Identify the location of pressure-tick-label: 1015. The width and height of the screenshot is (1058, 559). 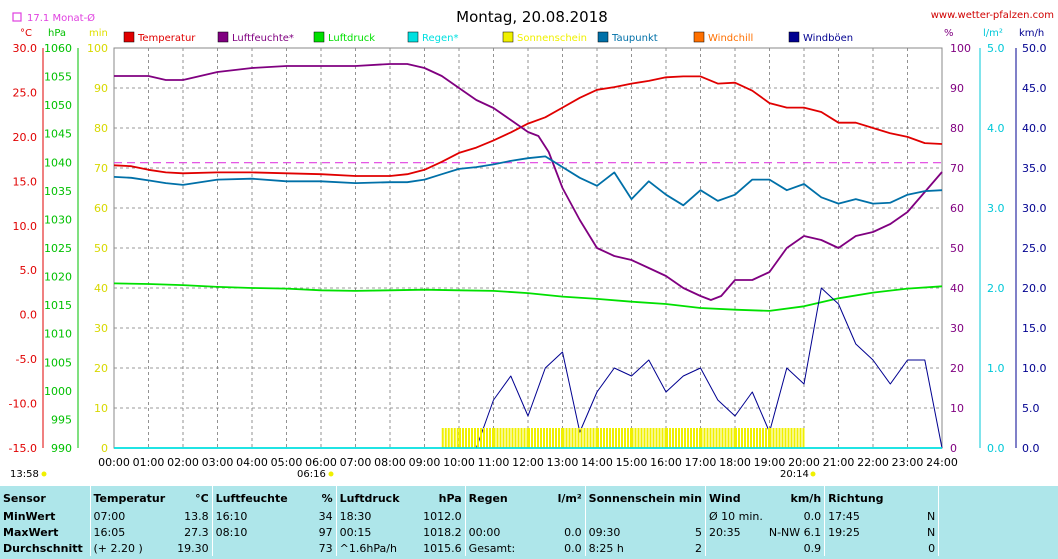
(58, 305).